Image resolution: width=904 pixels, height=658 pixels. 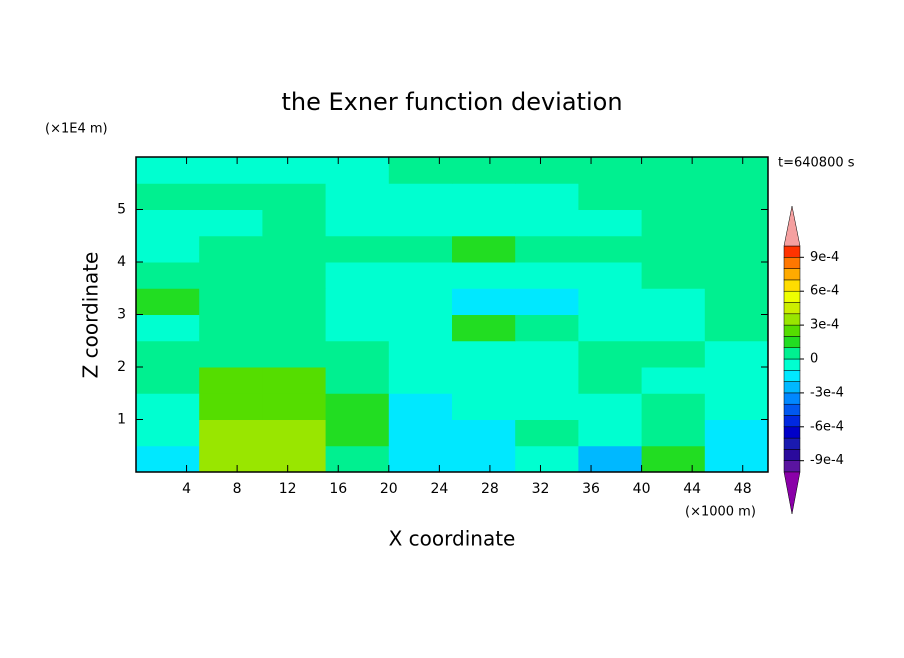 I want to click on colorbar-tick-label: 0, so click(x=814, y=359).